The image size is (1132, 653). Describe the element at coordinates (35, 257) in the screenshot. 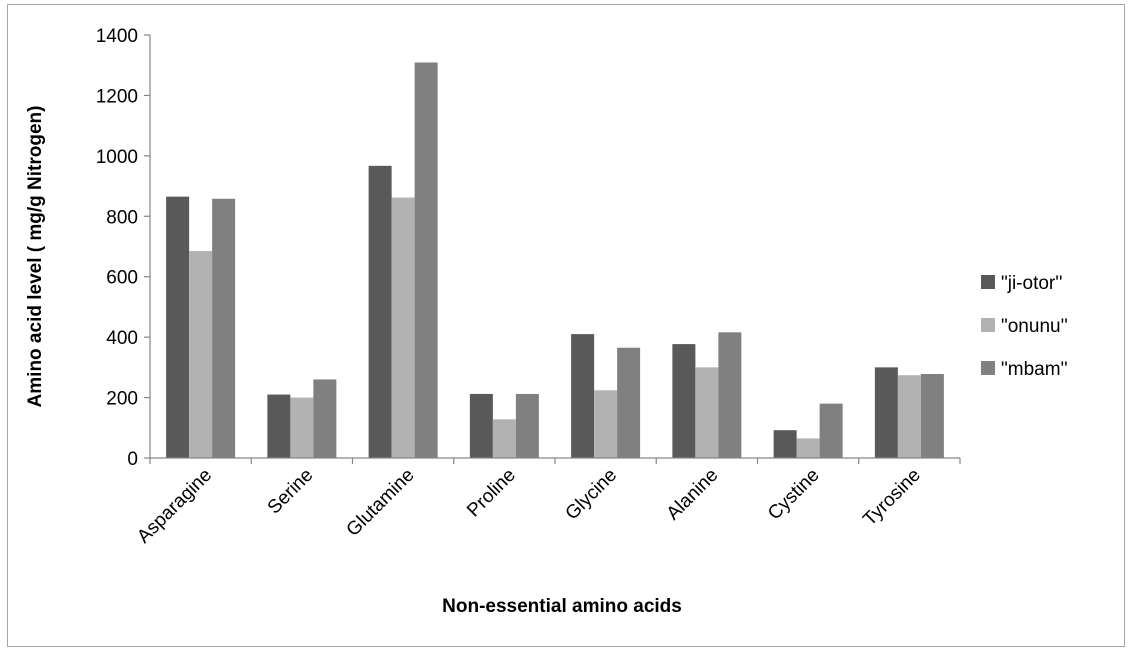

I see `y-axis-title: Amino acid level ( mg/g Nitrogen)` at that location.